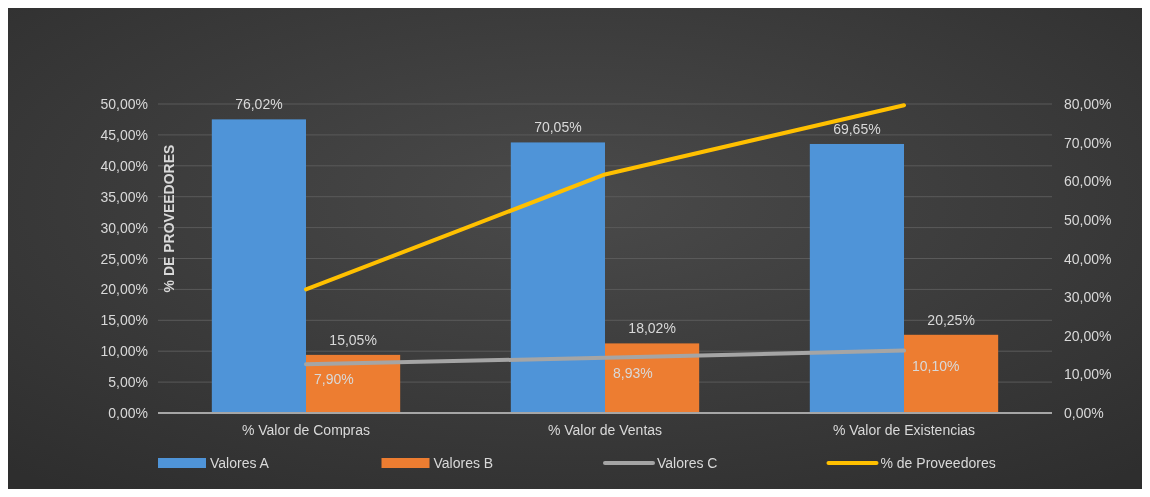 This screenshot has height=497, width=1150. Describe the element at coordinates (633, 372) in the screenshot. I see `data-label: 8,93%` at that location.